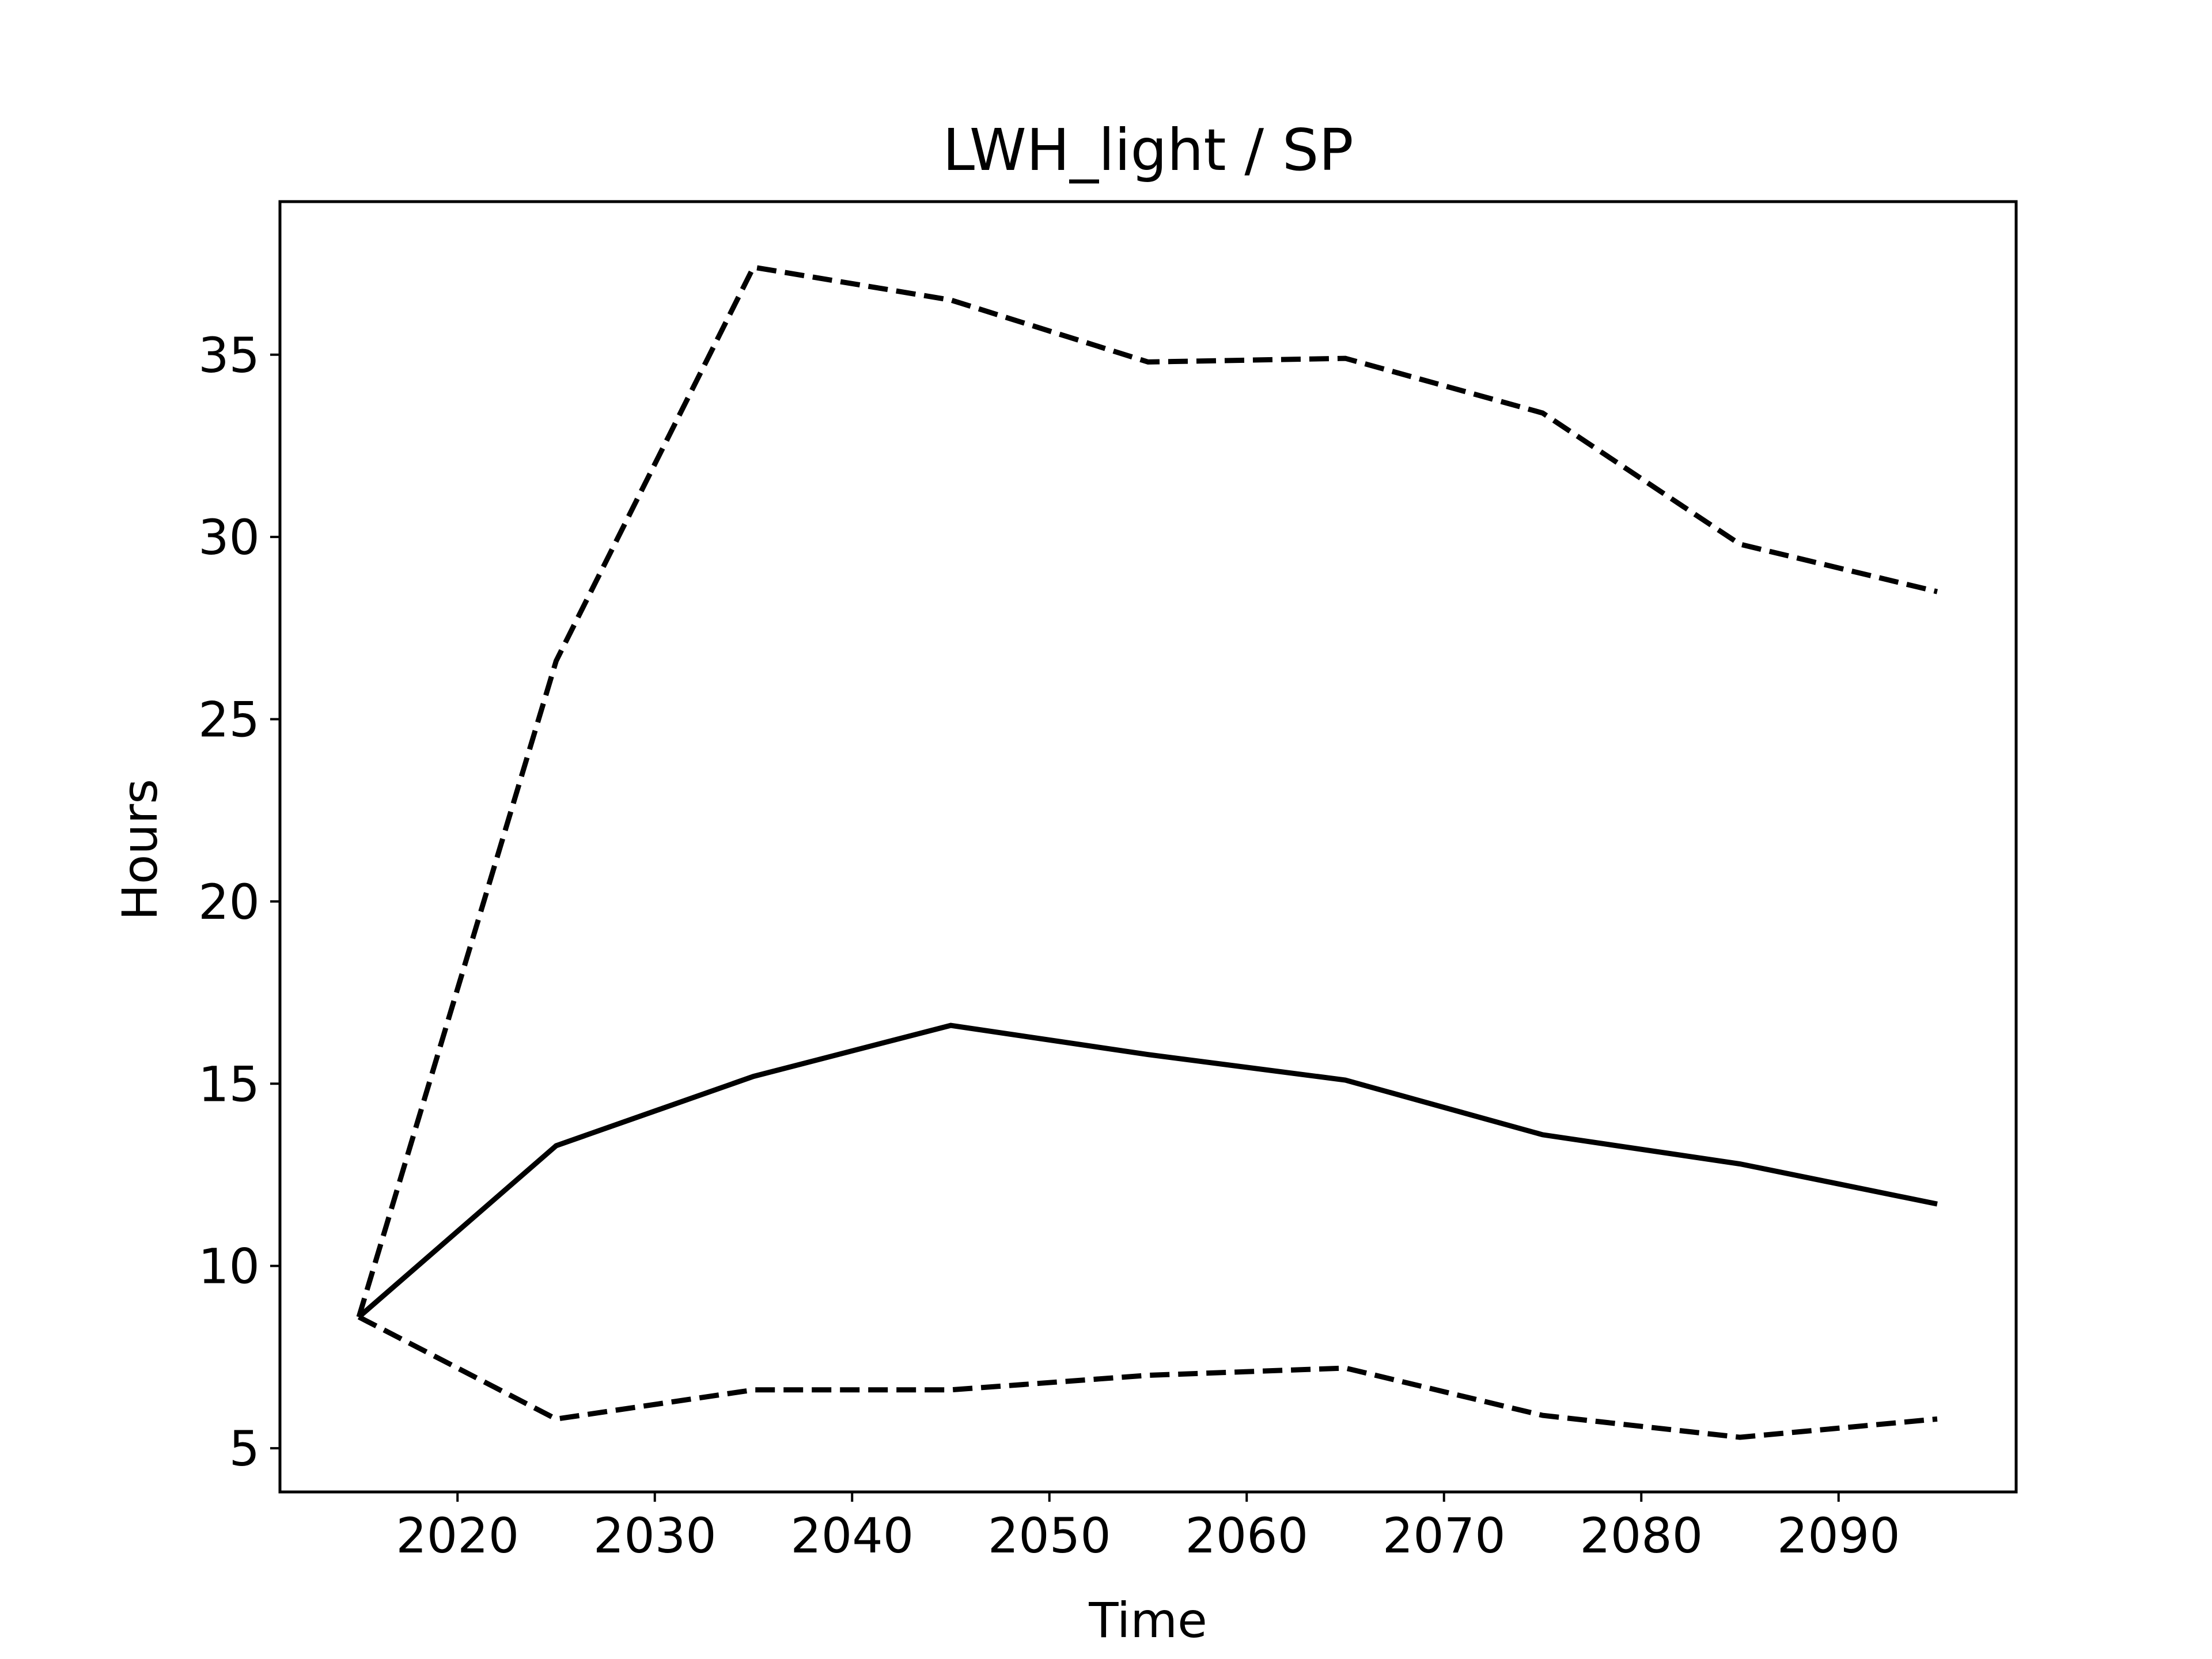 The image size is (2212, 1659). What do you see at coordinates (229, 1266) in the screenshot?
I see `y-tick-label: 10` at bounding box center [229, 1266].